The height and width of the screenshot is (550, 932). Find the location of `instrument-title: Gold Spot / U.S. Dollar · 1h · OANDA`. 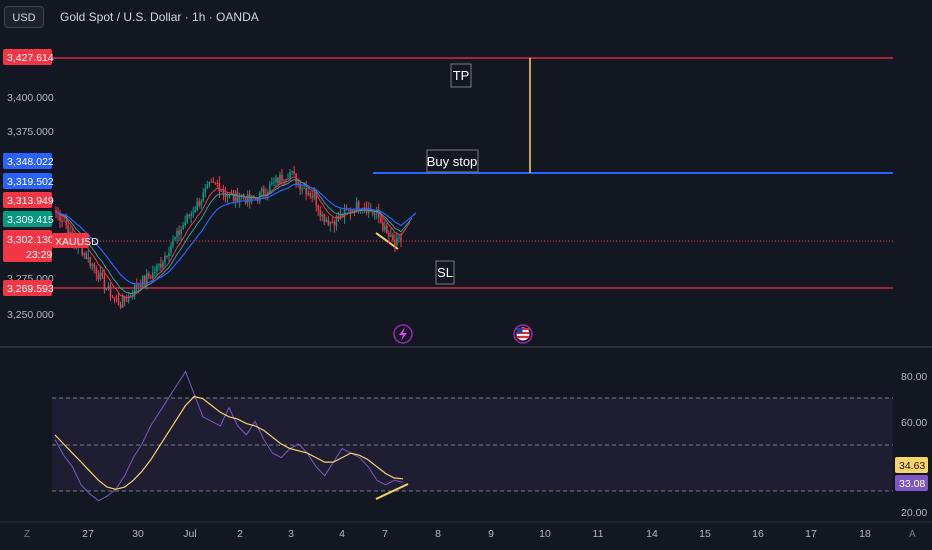

instrument-title: Gold Spot / U.S. Dollar · 1h · OANDA is located at coordinates (159, 17).